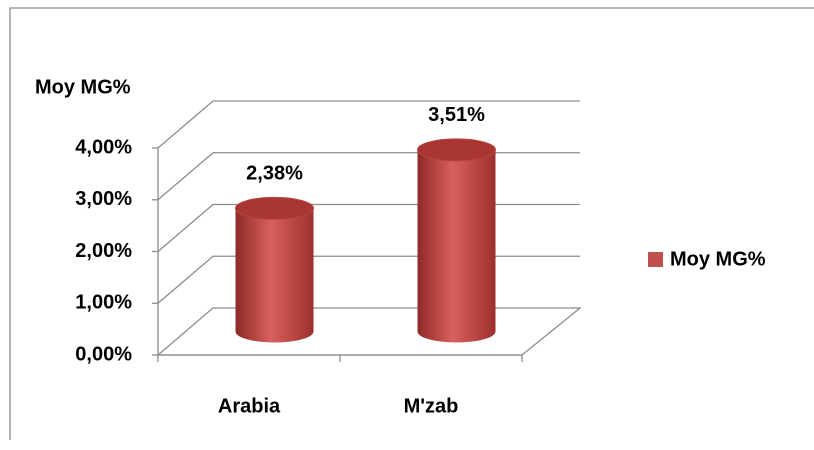 The image size is (814, 450). I want to click on y-axis-title: Moy MG%, so click(83, 87).